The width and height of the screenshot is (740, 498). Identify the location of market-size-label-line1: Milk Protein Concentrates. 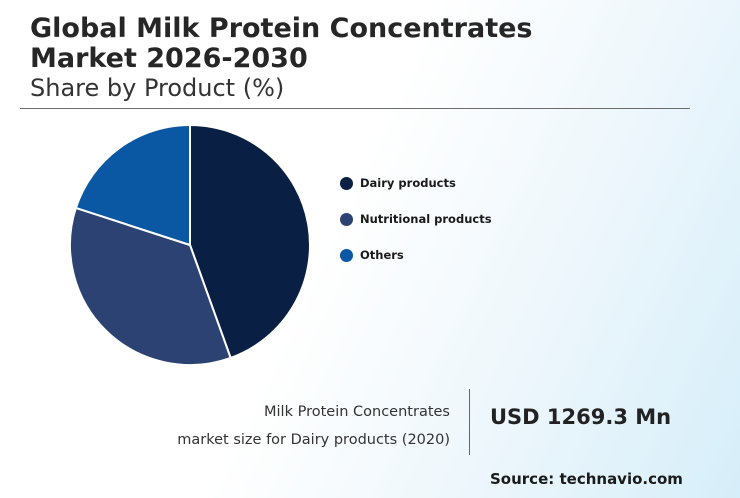
(357, 412).